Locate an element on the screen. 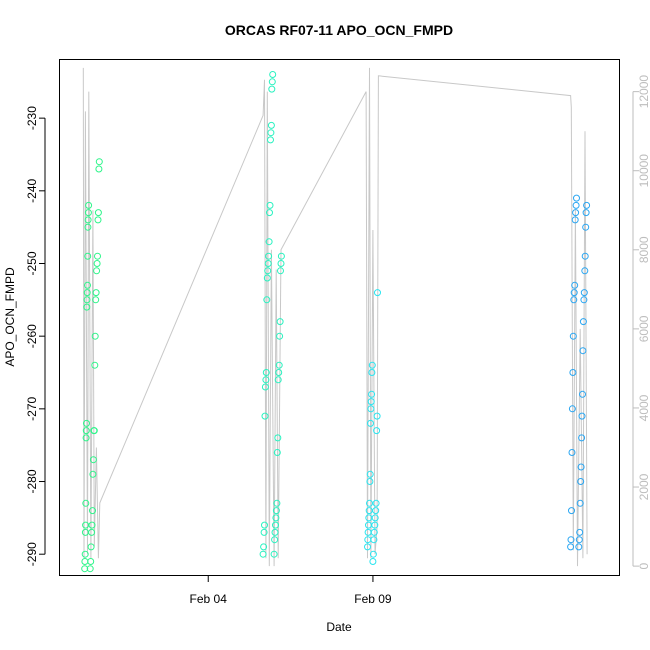 This screenshot has height=650, width=650. x-tick-label: Feb 04 is located at coordinates (209, 599).